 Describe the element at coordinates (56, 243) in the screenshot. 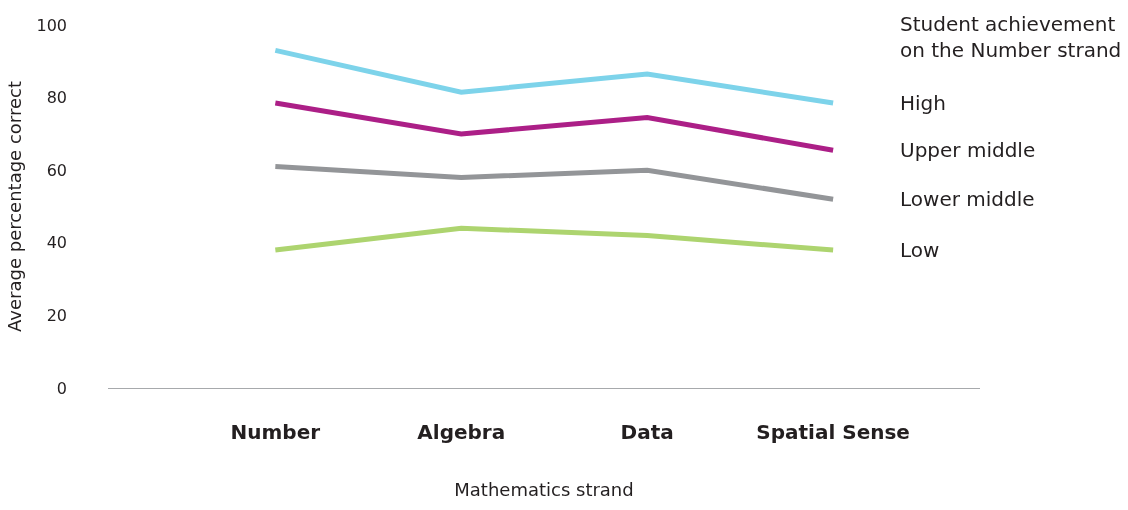

I see `y-tick-label: 40` at that location.